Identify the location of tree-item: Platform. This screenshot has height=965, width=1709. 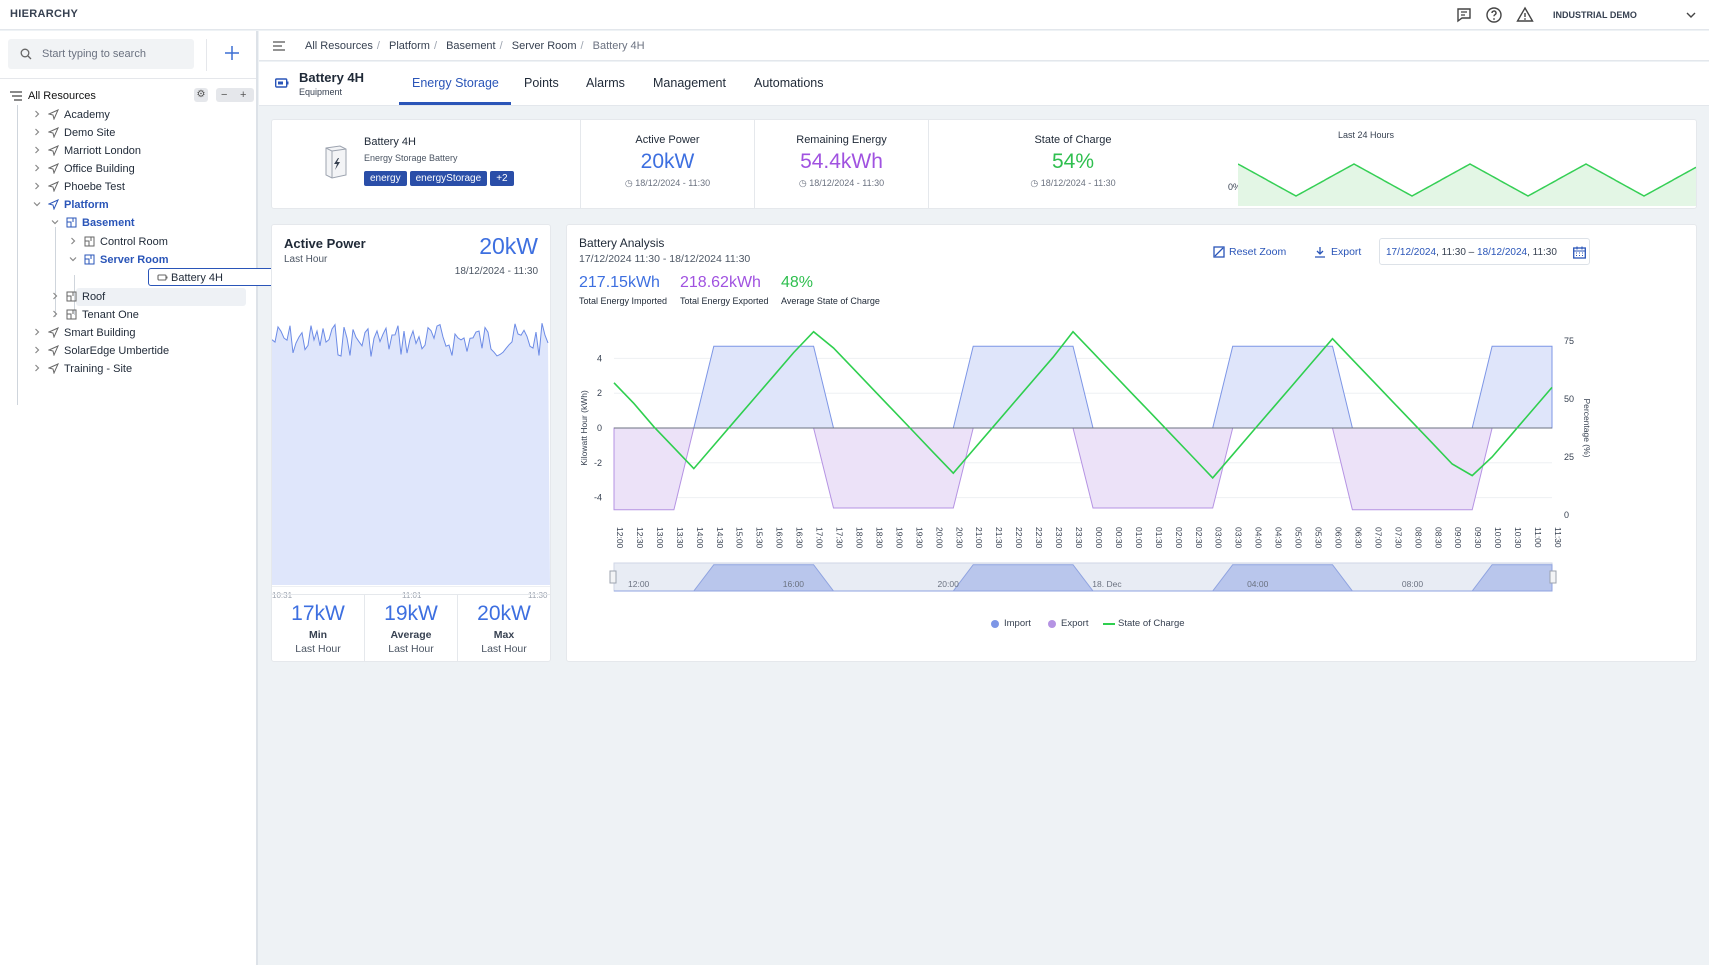
(137, 205).